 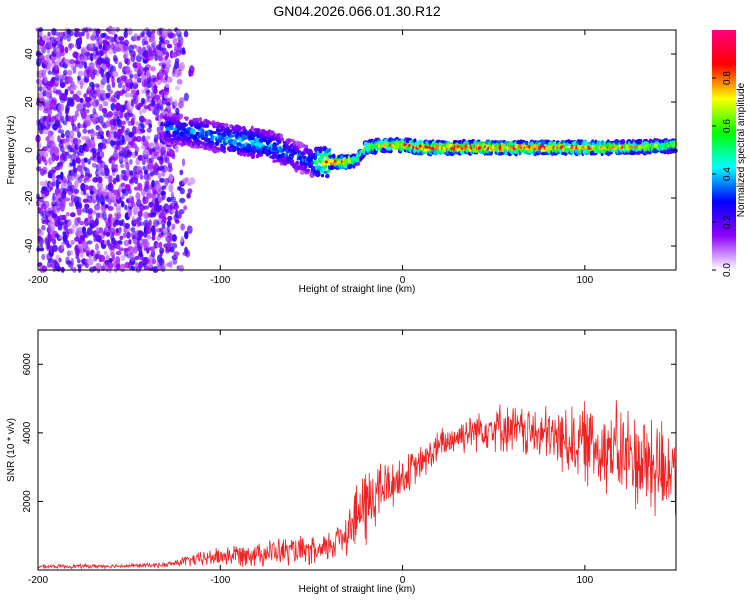 What do you see at coordinates (403, 280) in the screenshot?
I see `x-tick-label: 0` at bounding box center [403, 280].